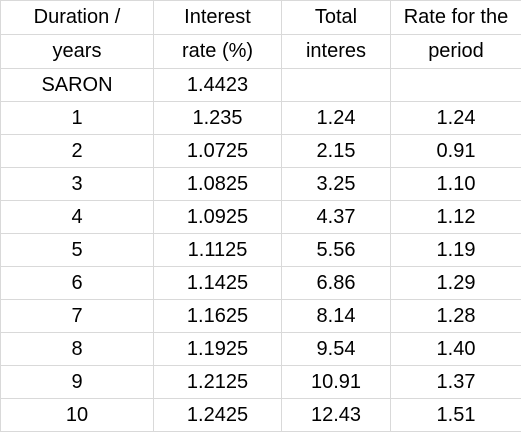 The height and width of the screenshot is (432, 521). I want to click on cell-period-rate: 1.10, so click(456, 184).